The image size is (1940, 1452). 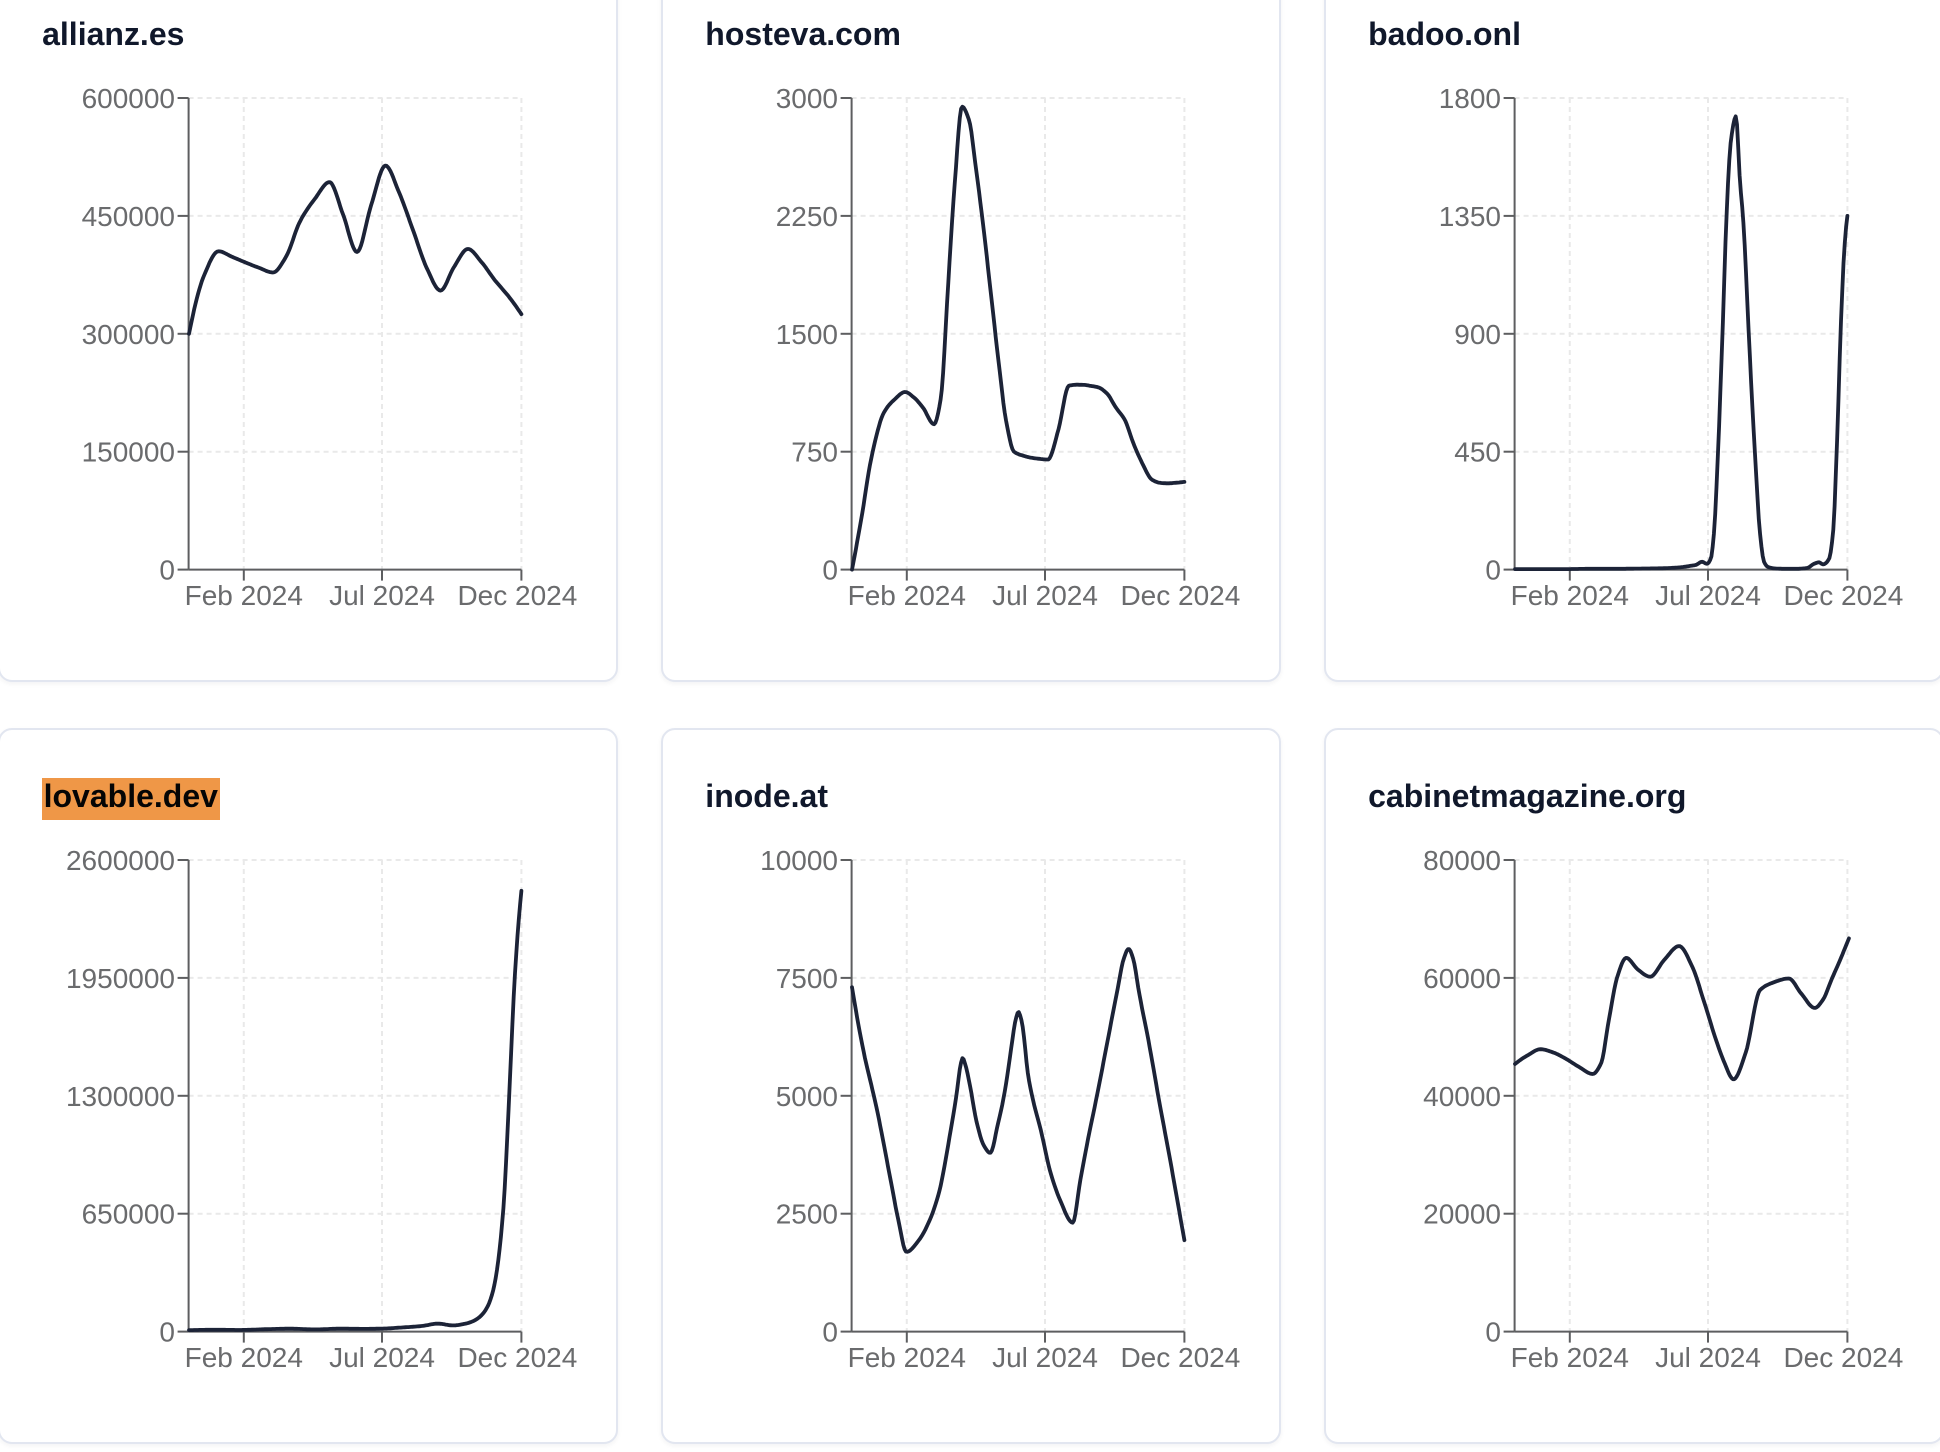 I want to click on svg-text: 1300000, so click(x=120, y=1096).